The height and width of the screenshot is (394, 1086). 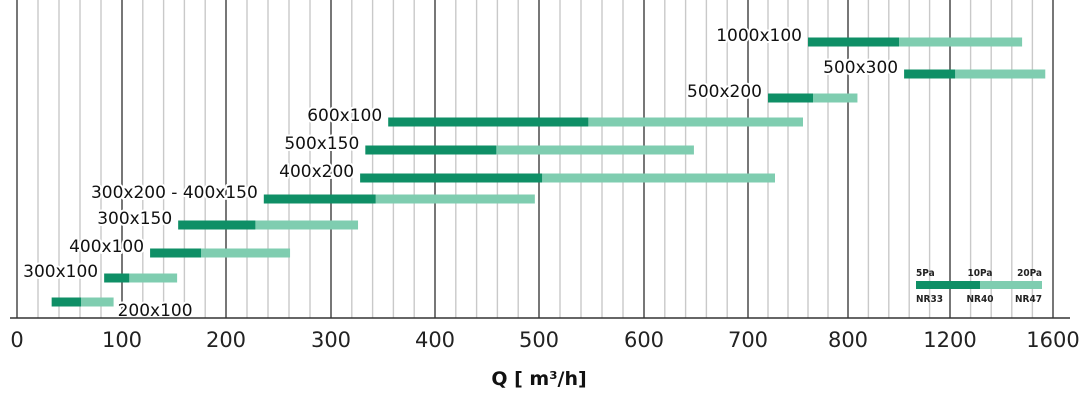 What do you see at coordinates (1029, 273) in the screenshot?
I see `legend-pressure-label: 20Pa` at bounding box center [1029, 273].